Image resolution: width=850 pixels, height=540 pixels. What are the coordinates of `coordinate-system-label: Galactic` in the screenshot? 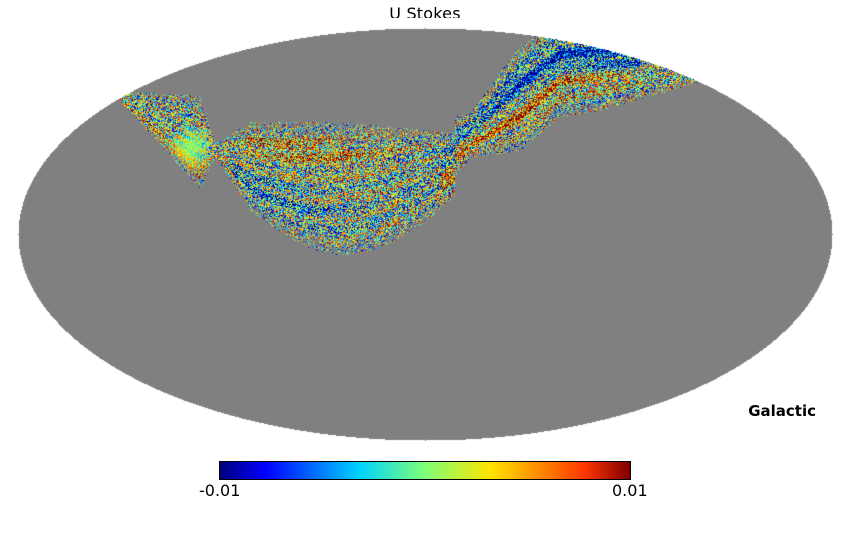 It's located at (782, 411).